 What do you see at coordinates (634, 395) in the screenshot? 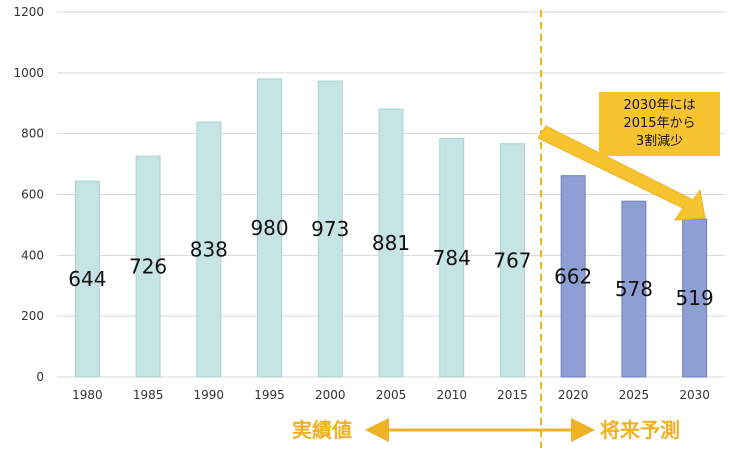
I see `x-tick-label-2025: 2025` at bounding box center [634, 395].